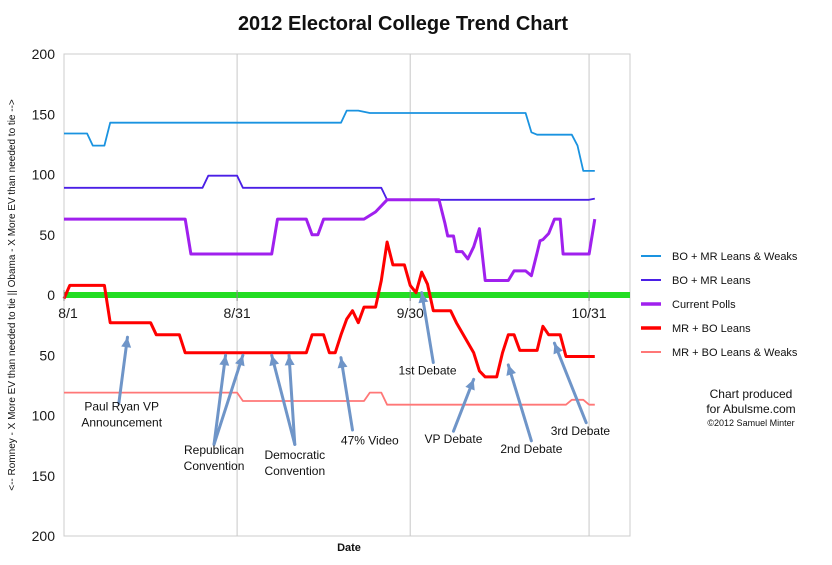  I want to click on annotation-4: 1st Debate, so click(427, 334).